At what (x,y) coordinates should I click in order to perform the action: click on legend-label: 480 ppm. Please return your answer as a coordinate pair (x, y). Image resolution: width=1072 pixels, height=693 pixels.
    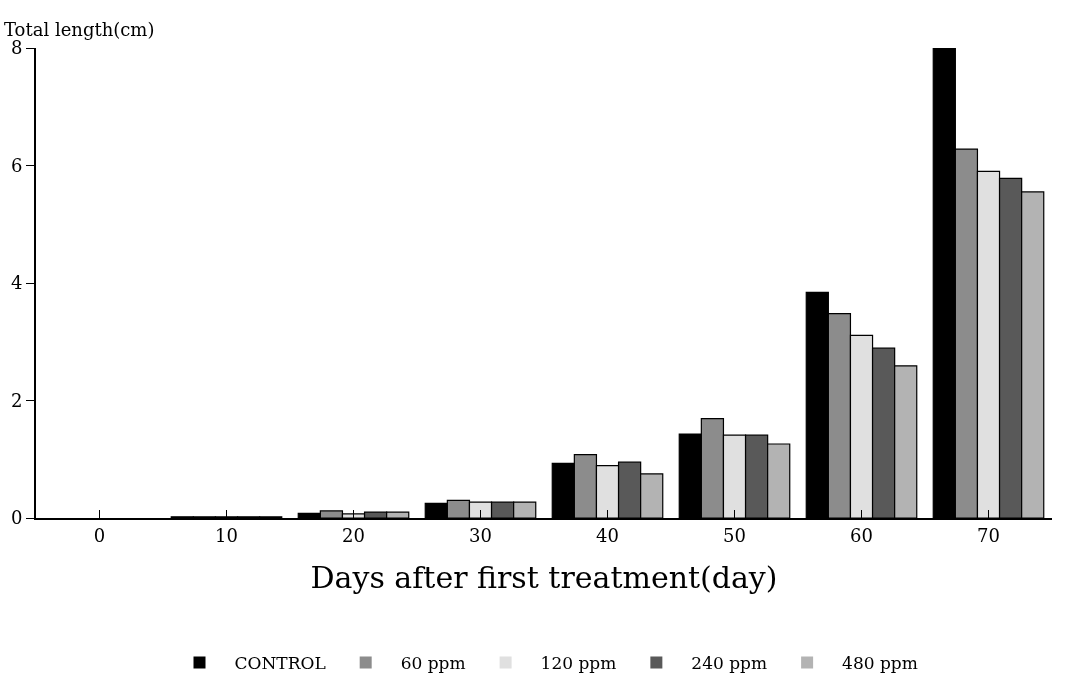
    Looking at the image, I should click on (880, 663).